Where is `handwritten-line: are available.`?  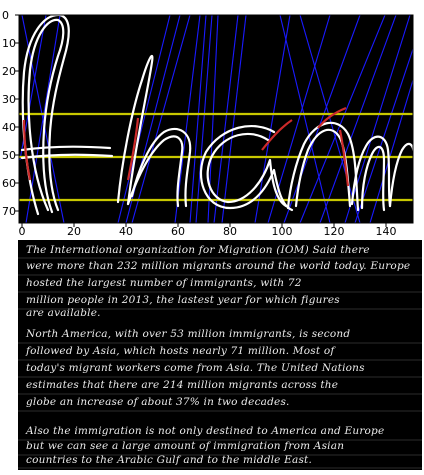
handwritten-line: are available. is located at coordinates (63, 313).